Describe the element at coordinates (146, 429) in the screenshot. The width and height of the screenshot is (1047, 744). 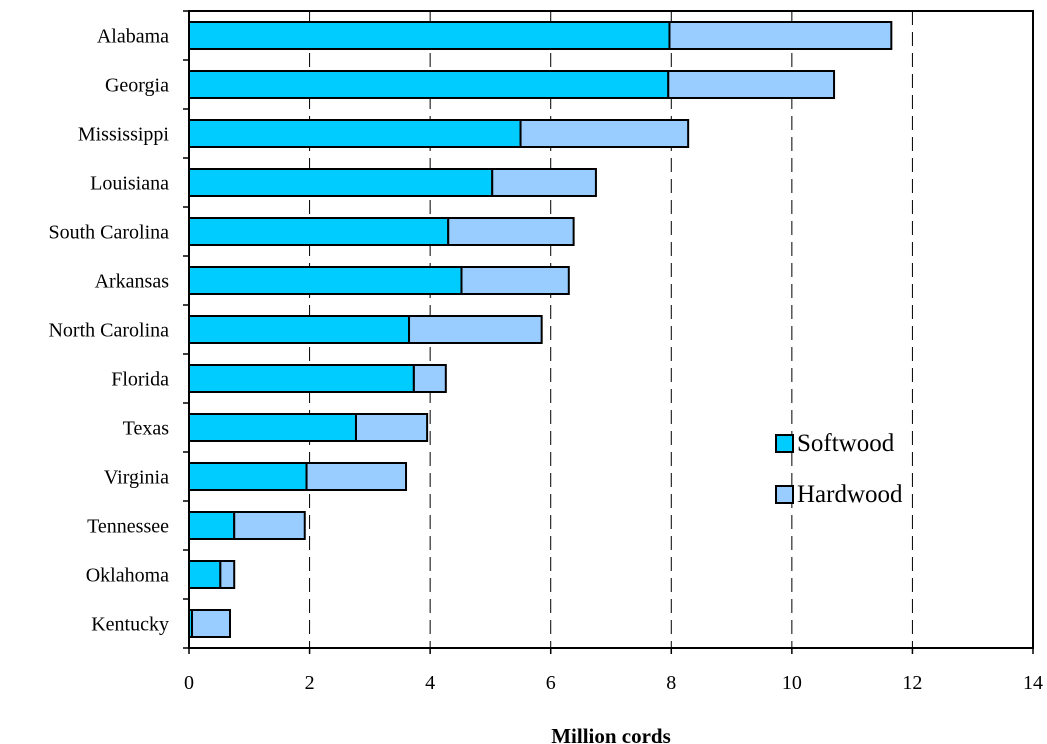
I see `category-label: Texas` at that location.